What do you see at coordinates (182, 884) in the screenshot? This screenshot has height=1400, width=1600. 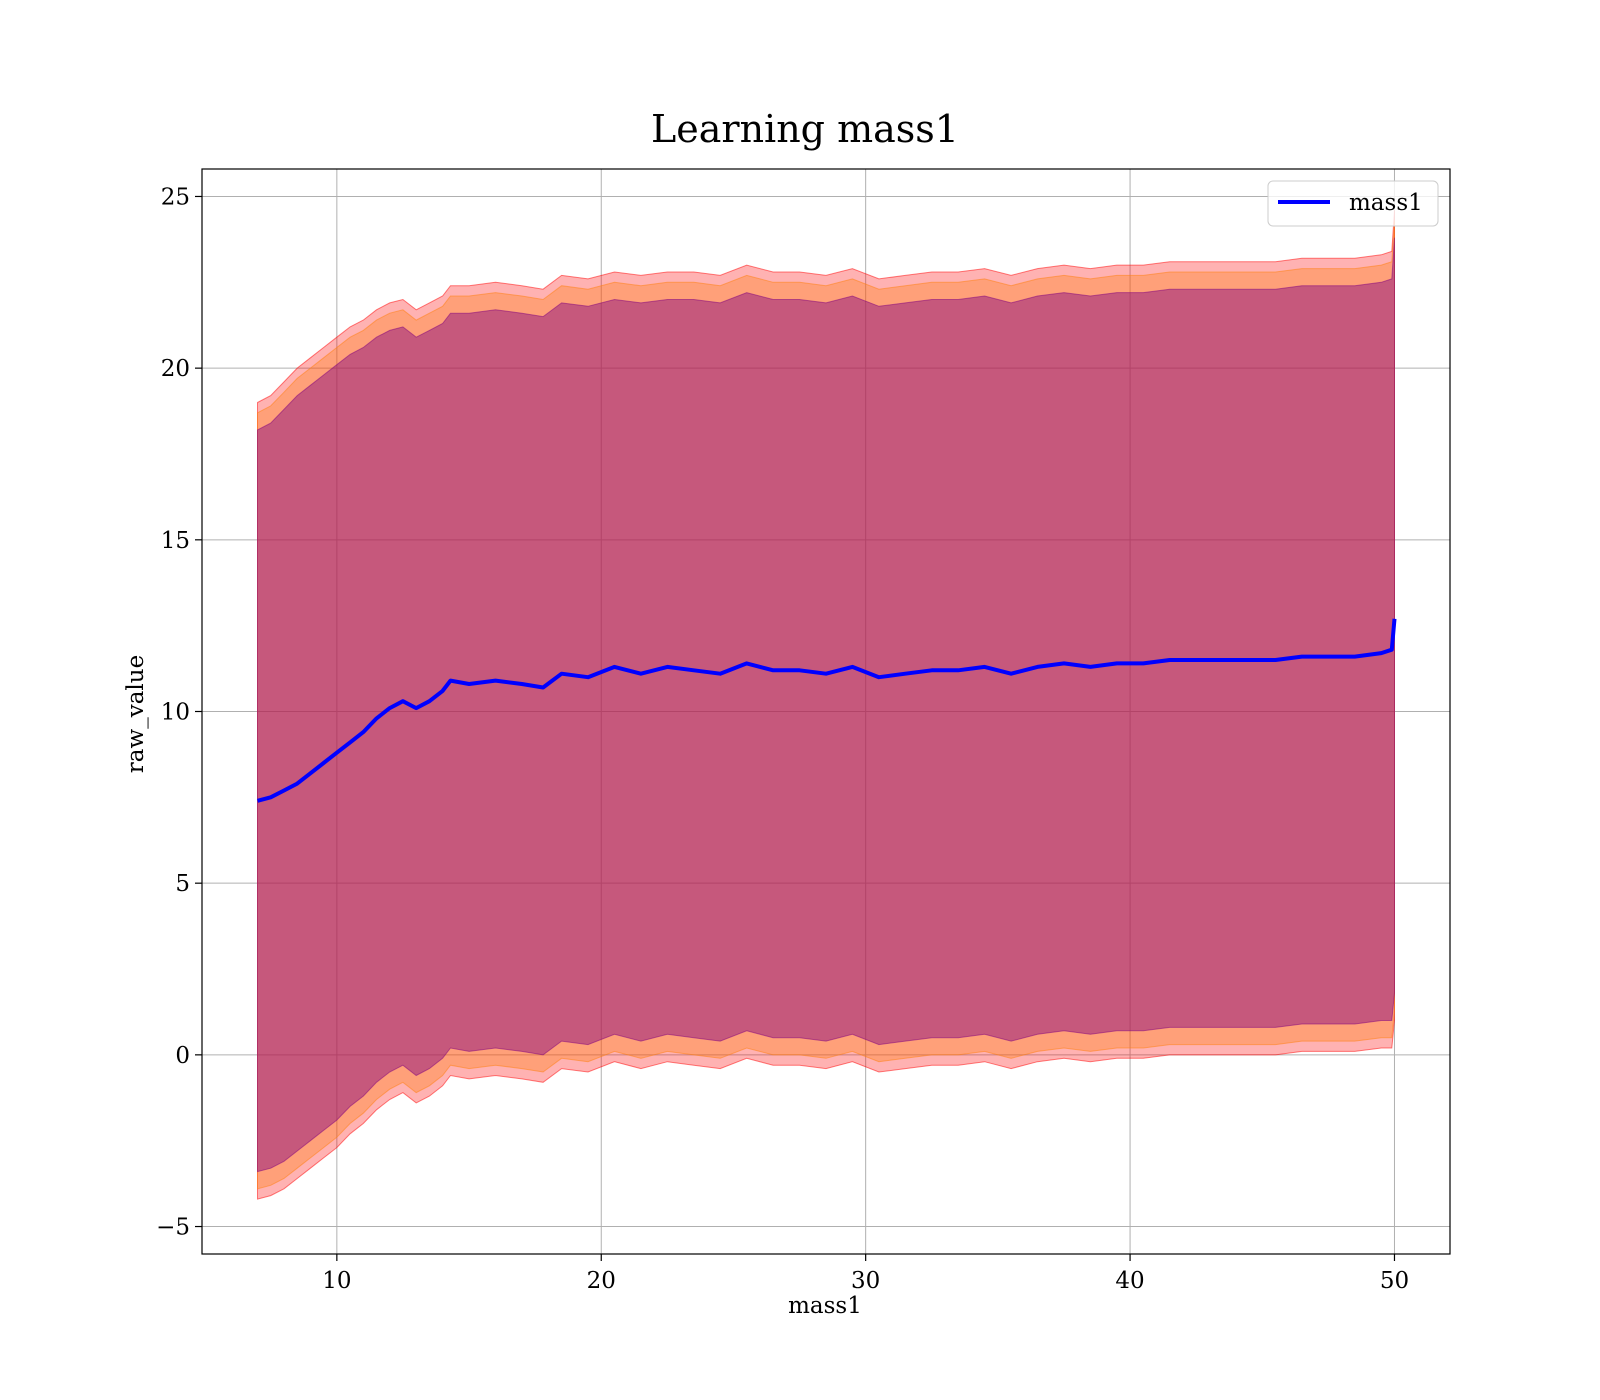 I see `y-tick-label: 5` at bounding box center [182, 884].